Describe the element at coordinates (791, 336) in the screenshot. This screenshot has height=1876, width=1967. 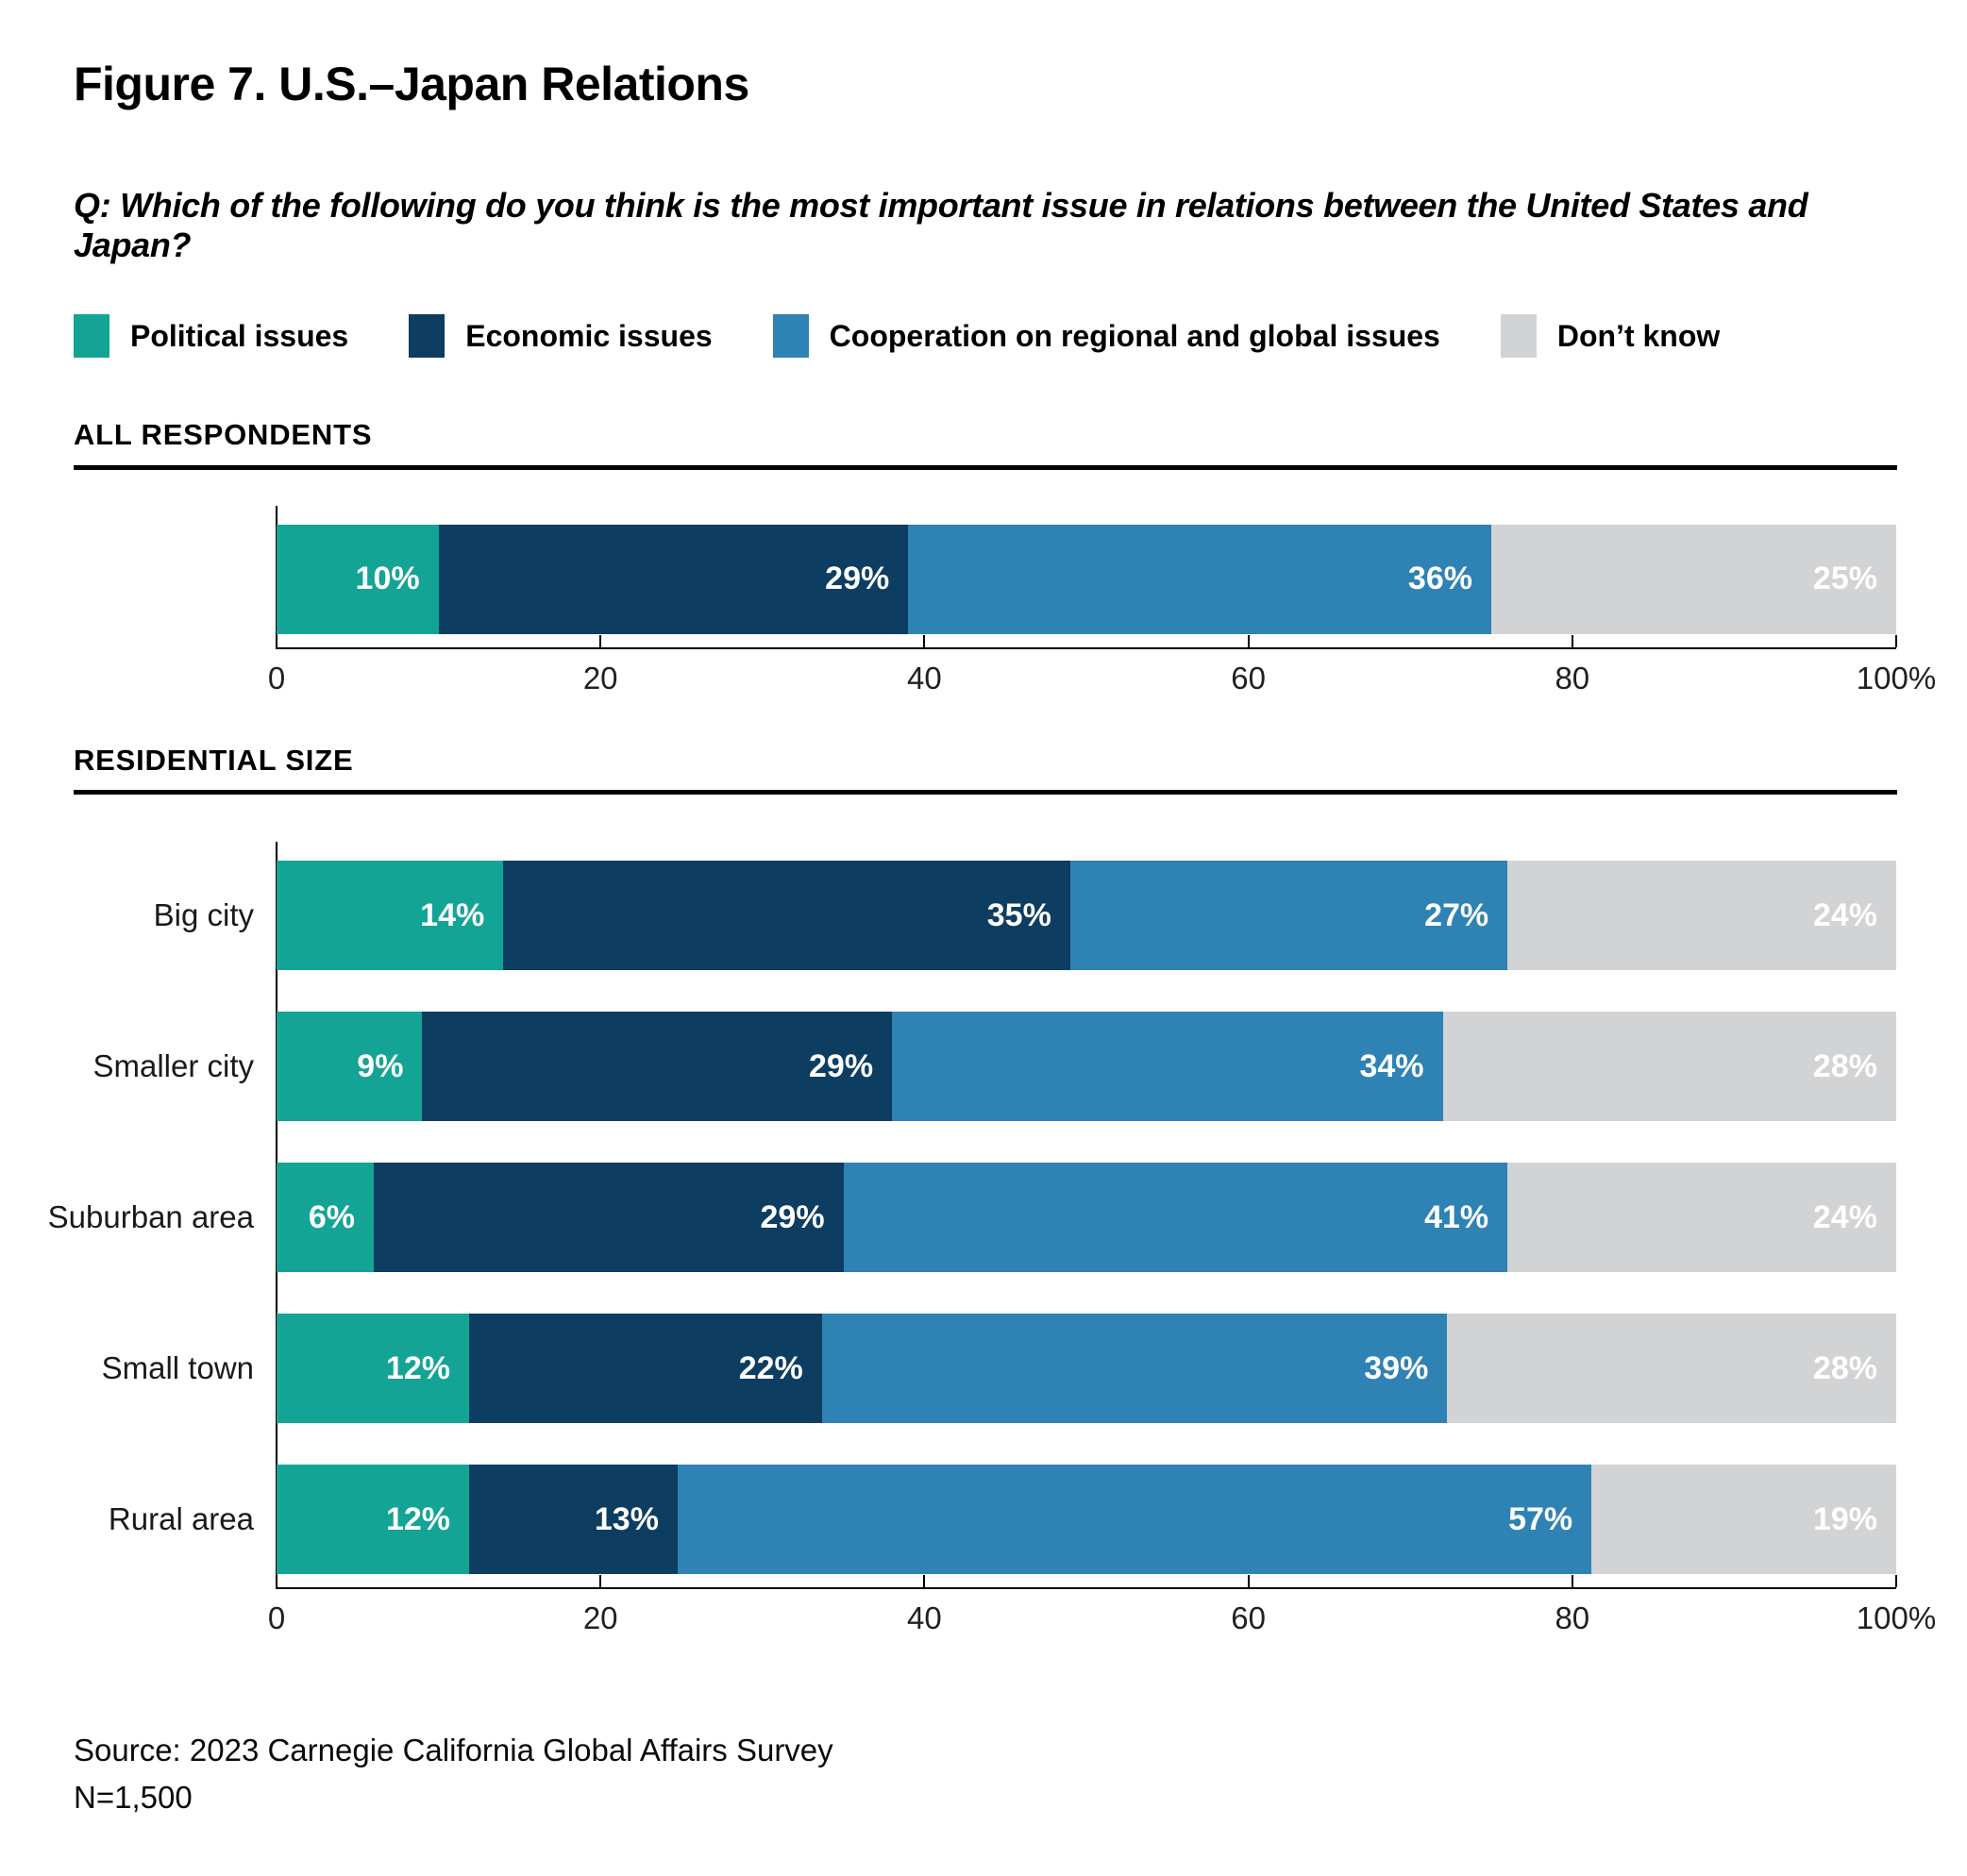
I see `legend-swatch-cooperation` at that location.